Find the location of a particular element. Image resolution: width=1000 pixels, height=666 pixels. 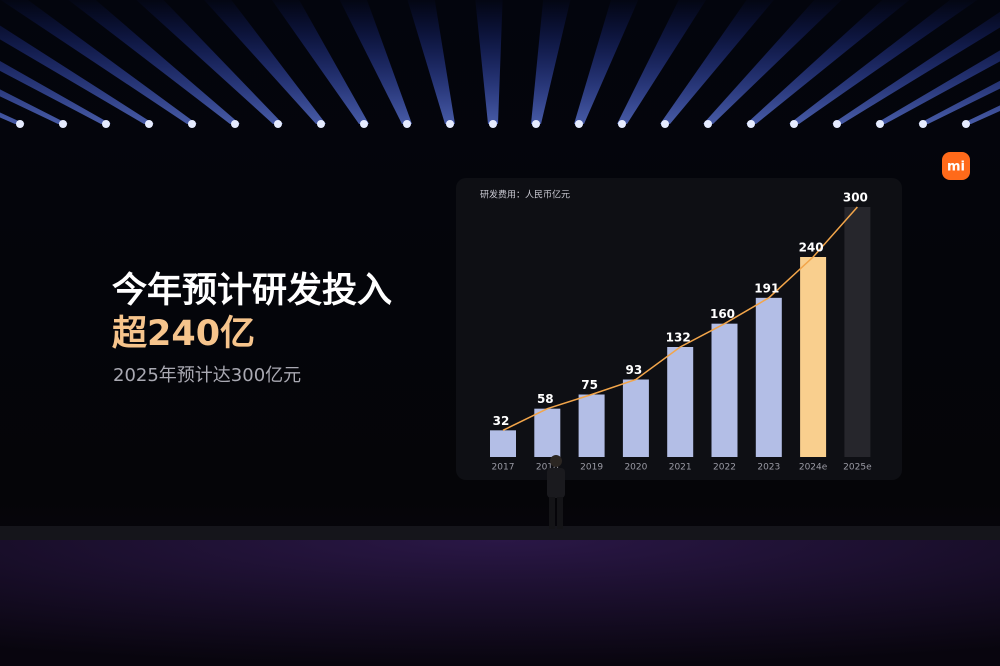

data-label: 93 is located at coordinates (634, 370).